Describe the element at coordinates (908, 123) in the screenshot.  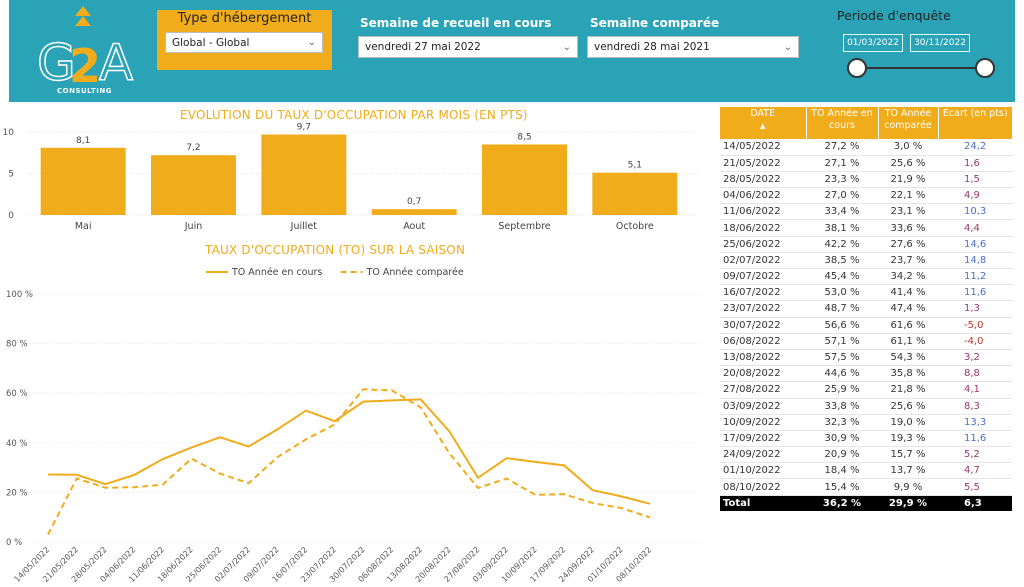
I see `col-to-comparee-header: TO Année comparée` at that location.